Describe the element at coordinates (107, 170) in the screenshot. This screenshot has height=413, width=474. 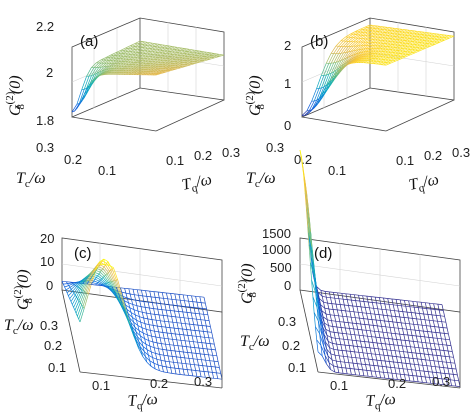
I see `panel-a-y-tick-0.1: 0.1` at that location.